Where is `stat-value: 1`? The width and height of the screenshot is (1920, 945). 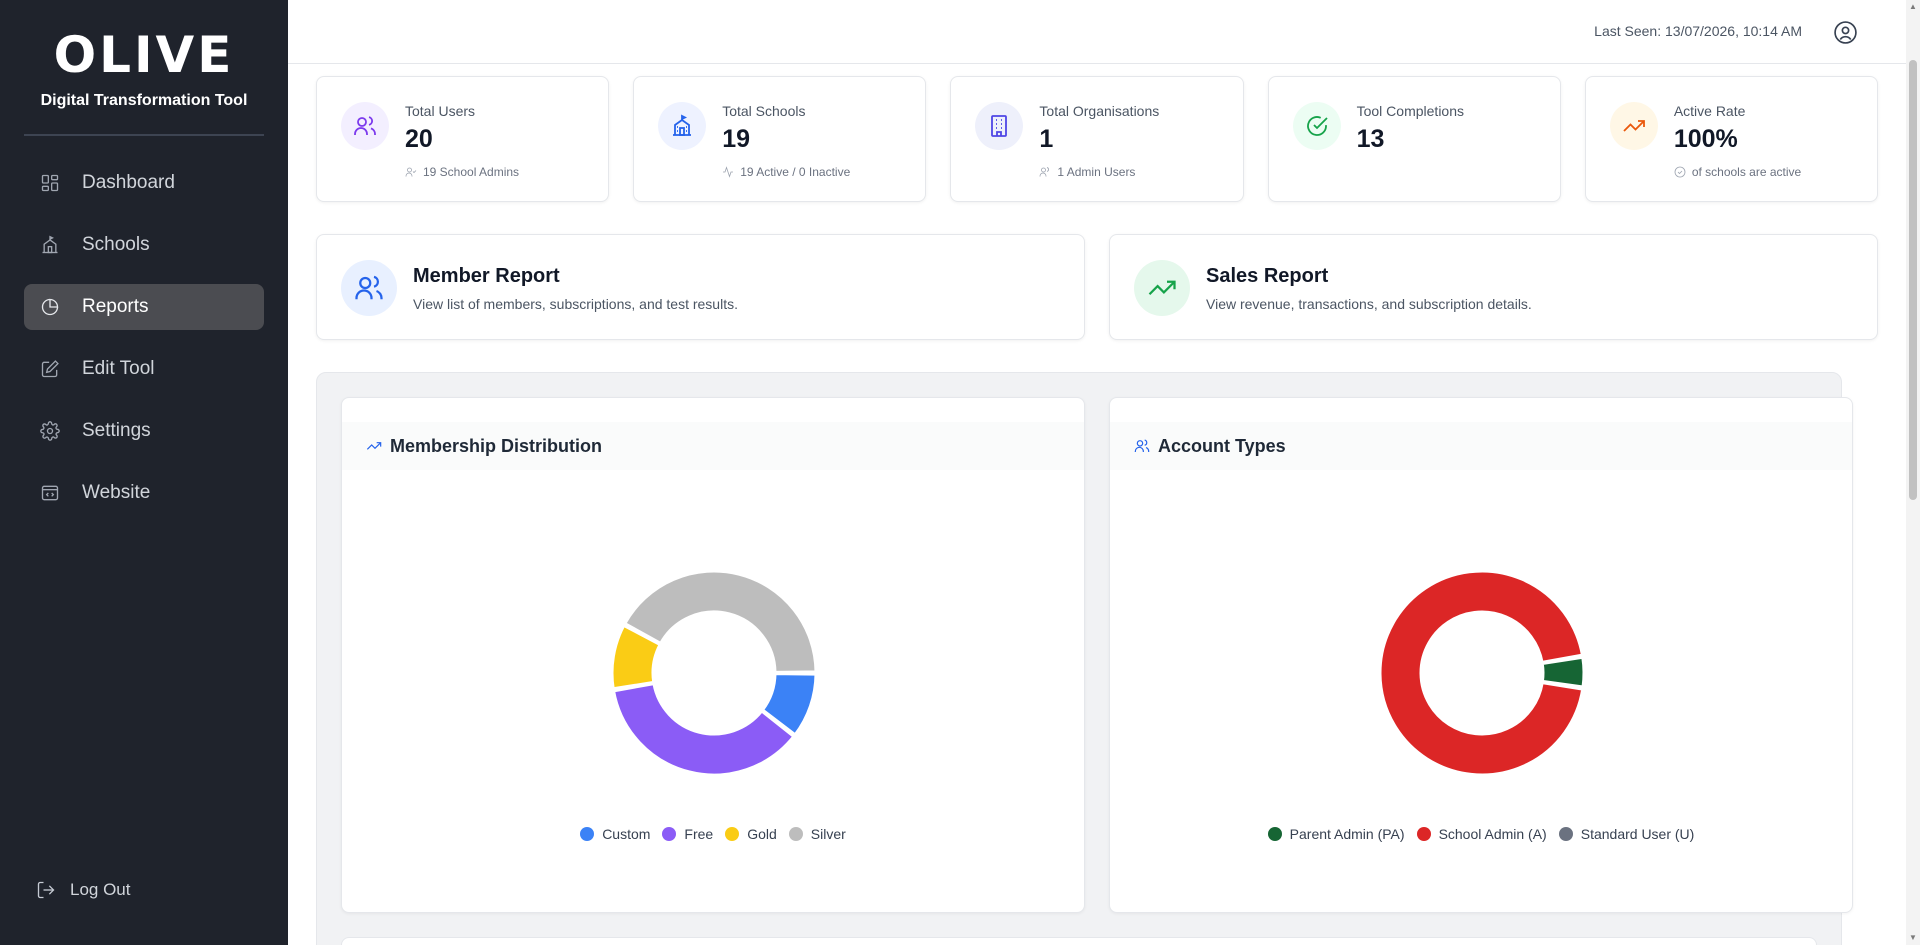
stat-value: 1 is located at coordinates (1046, 139).